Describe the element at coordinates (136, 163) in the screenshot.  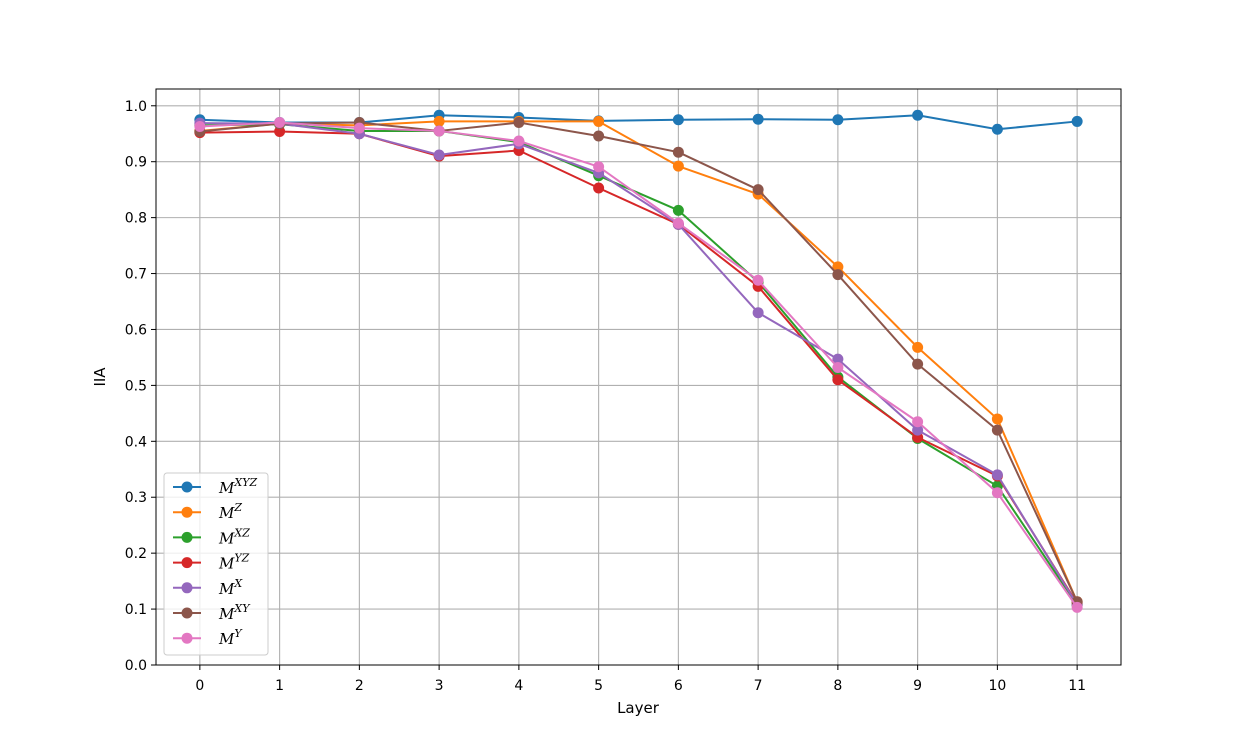
I see `y-tick-label: 0.9` at that location.